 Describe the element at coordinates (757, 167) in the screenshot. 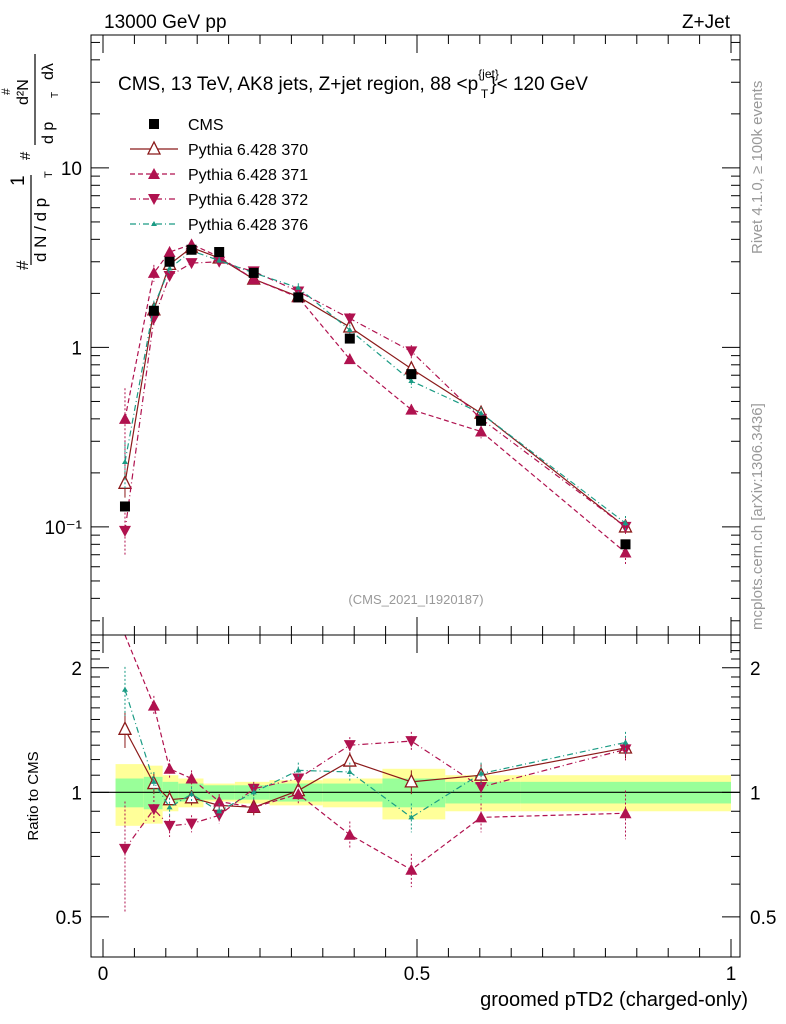

I see `rivet-label: Rivet 4.1.0, ≥ 100k events` at that location.